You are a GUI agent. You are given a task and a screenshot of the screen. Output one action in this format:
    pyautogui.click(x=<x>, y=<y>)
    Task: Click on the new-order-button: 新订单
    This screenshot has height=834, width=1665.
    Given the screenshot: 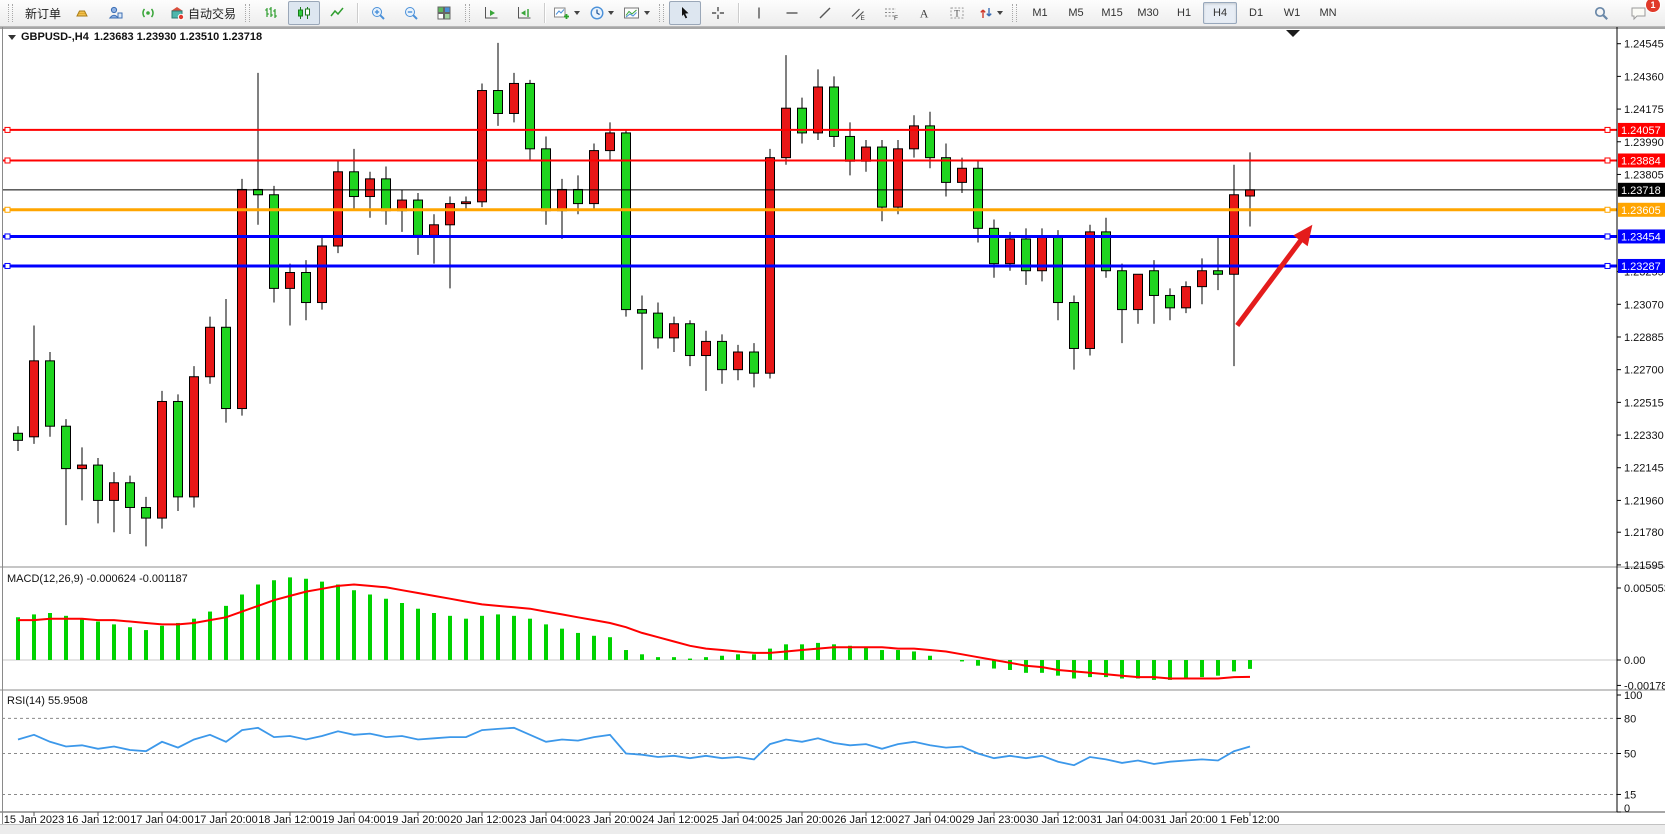 What is the action you would take?
    pyautogui.click(x=41, y=13)
    